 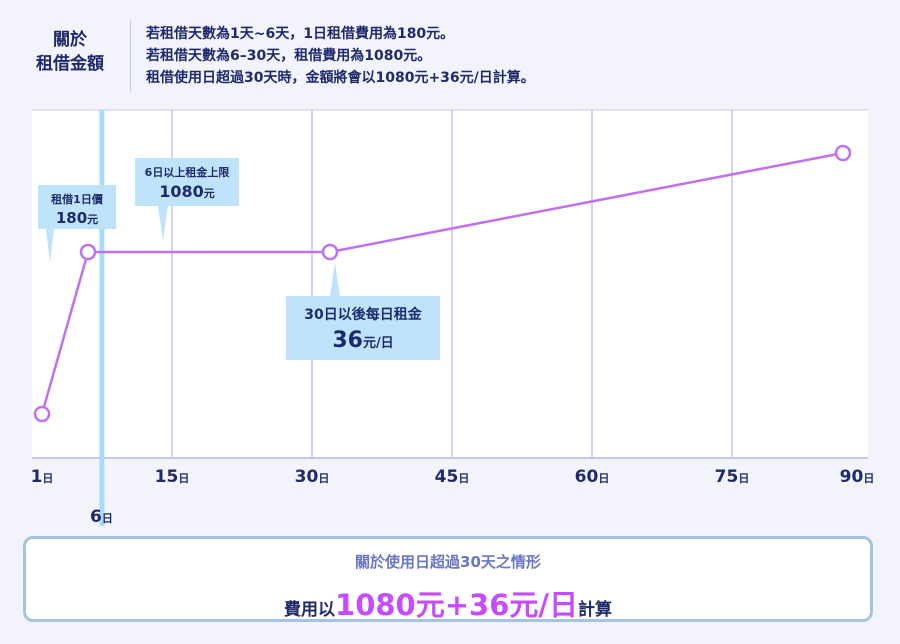 What do you see at coordinates (363, 315) in the screenshot?
I see `annotation-label: 30日以後每日租金` at bounding box center [363, 315].